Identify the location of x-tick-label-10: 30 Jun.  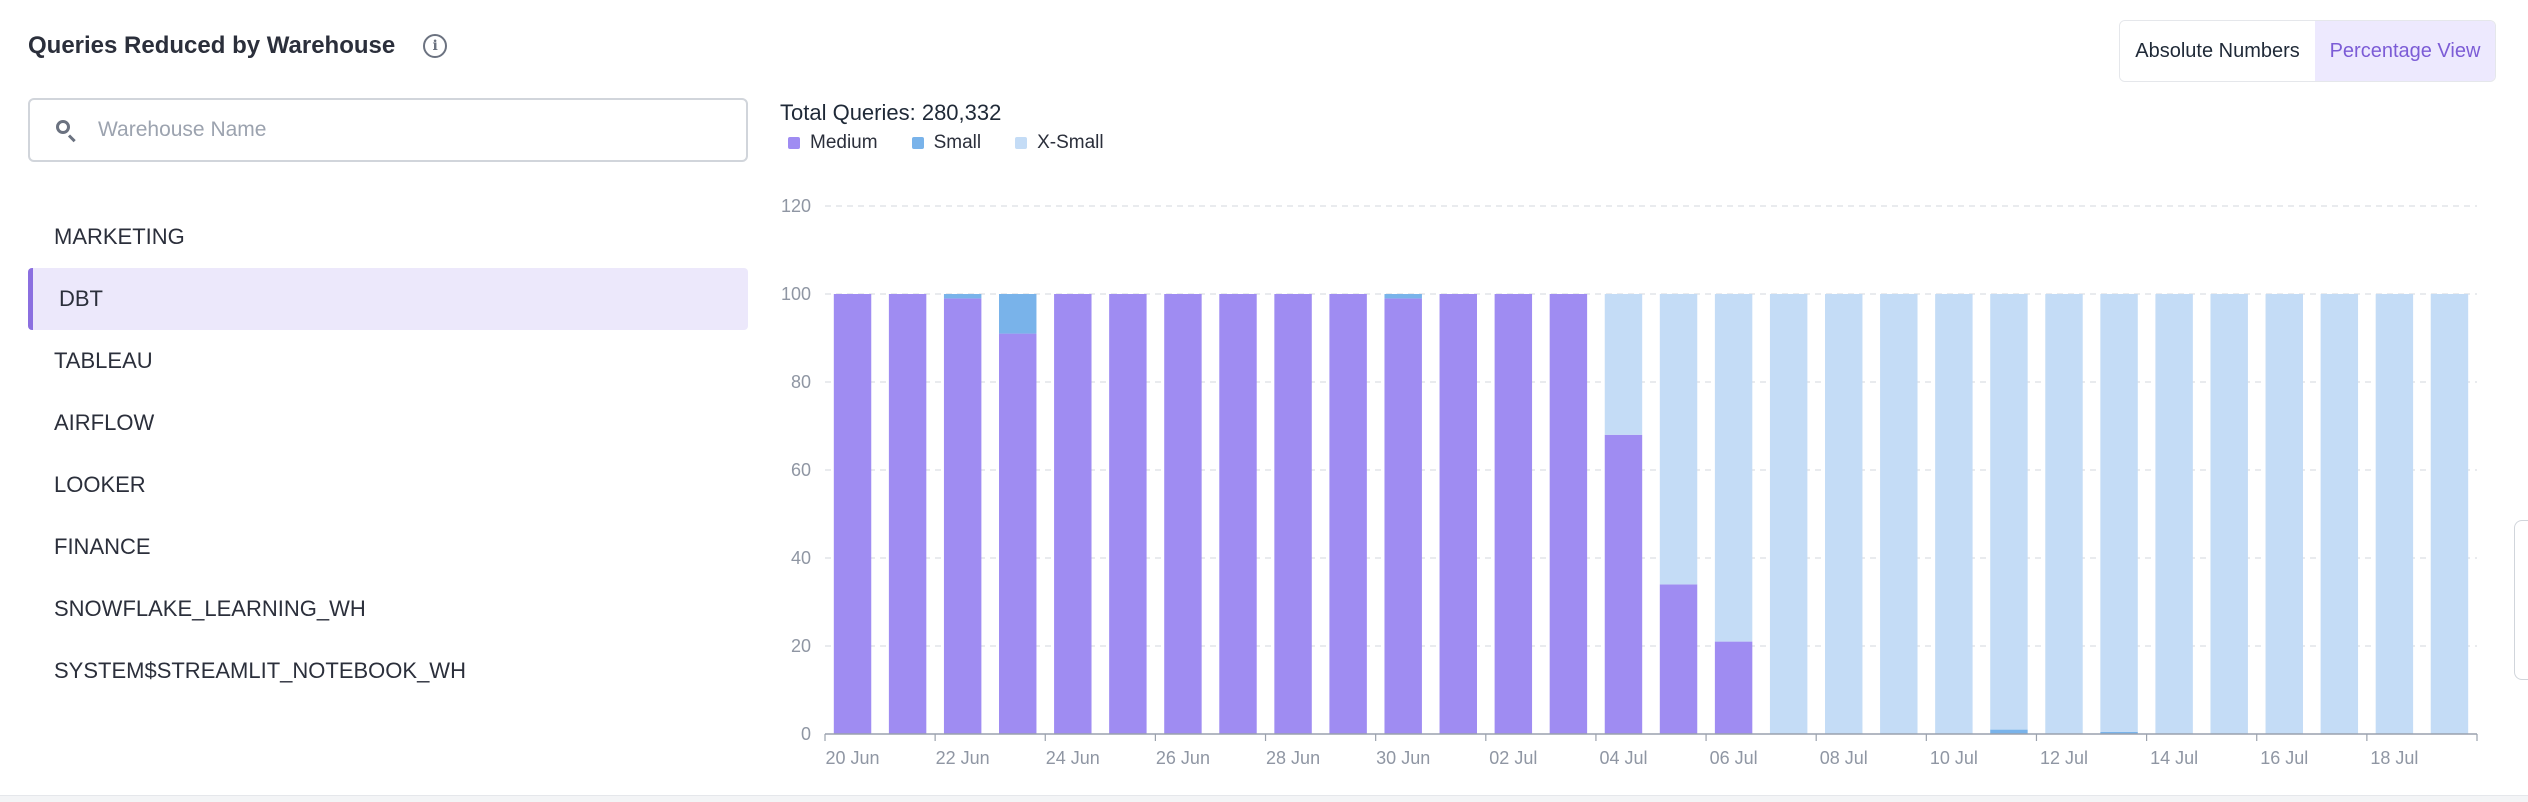
(1403, 758).